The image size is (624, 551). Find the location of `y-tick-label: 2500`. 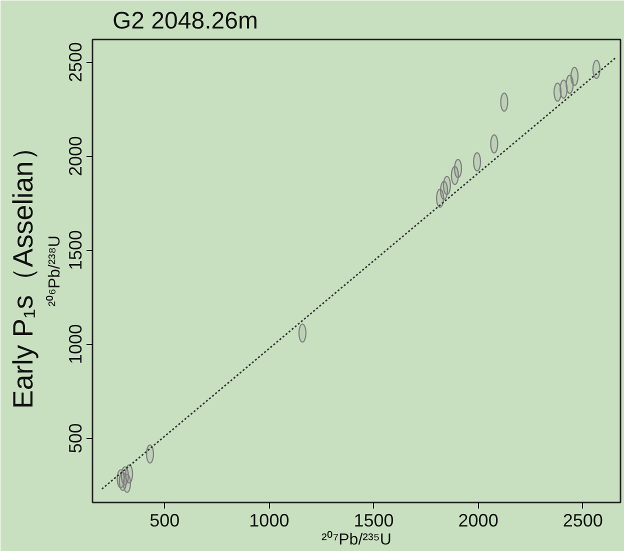

y-tick-label: 2500 is located at coordinates (76, 62).